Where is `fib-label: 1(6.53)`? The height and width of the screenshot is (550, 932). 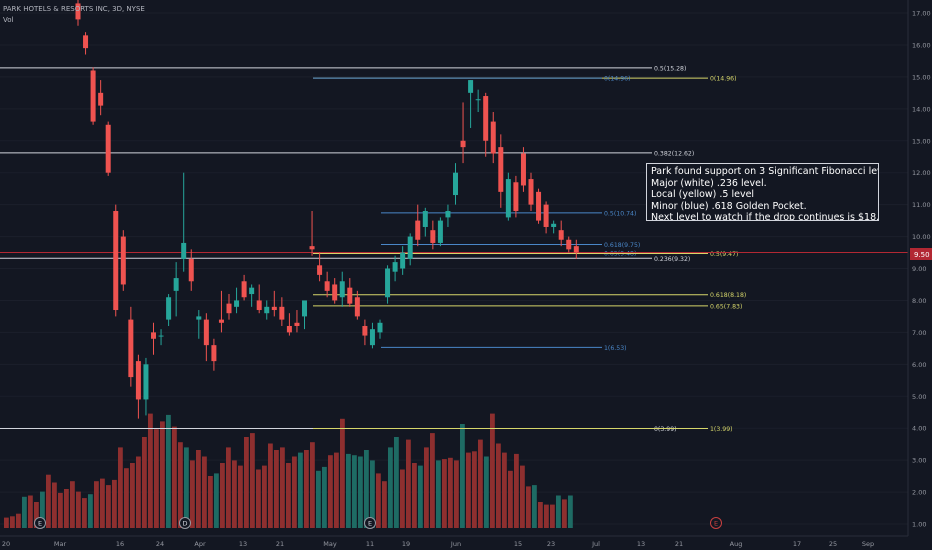 fib-label: 1(6.53) is located at coordinates (615, 348).